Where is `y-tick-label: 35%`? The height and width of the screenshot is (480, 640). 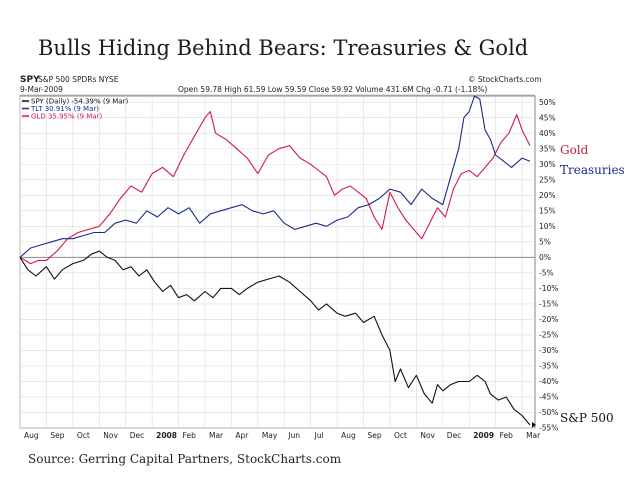
y-tick-label: 35% is located at coordinates (547, 148).